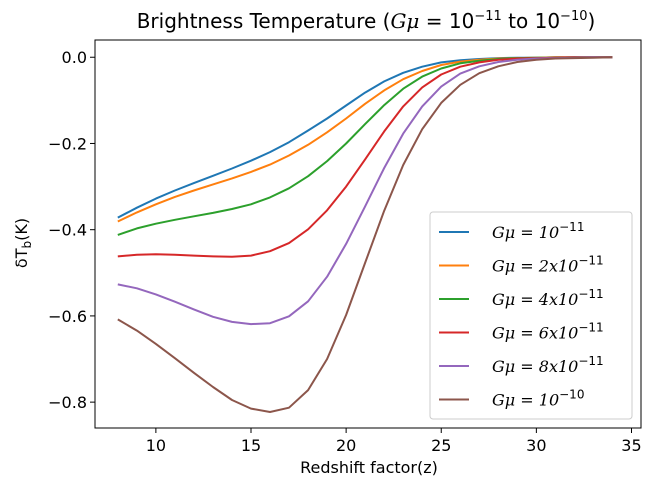  I want to click on legend-box, so click(531, 315).